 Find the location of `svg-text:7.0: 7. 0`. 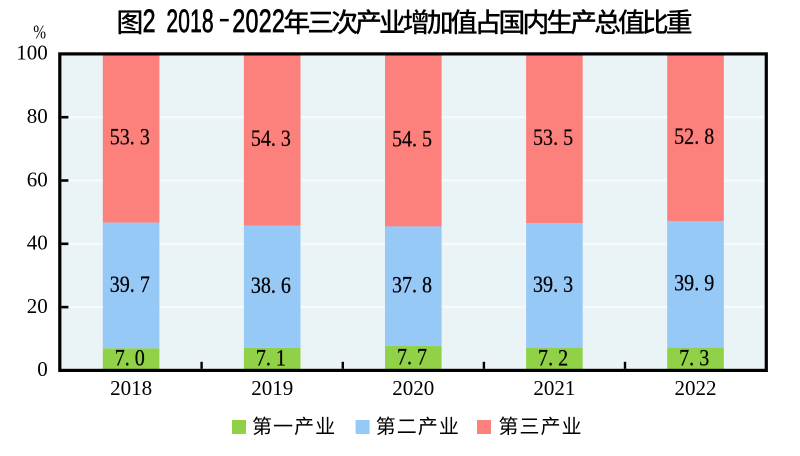

svg-text:7.0: 7. 0 is located at coordinates (130, 357).